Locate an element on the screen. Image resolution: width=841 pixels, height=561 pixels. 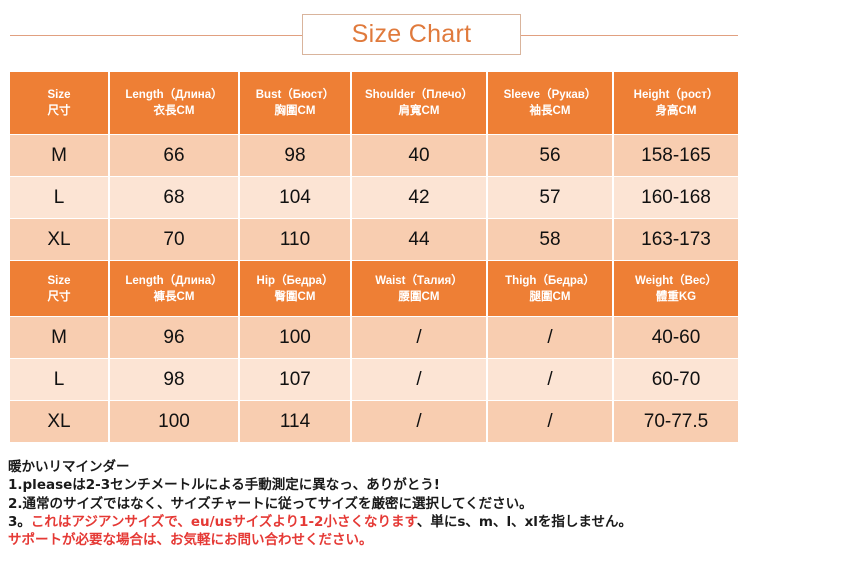
header-sublabel: 身高CM is located at coordinates (676, 111).